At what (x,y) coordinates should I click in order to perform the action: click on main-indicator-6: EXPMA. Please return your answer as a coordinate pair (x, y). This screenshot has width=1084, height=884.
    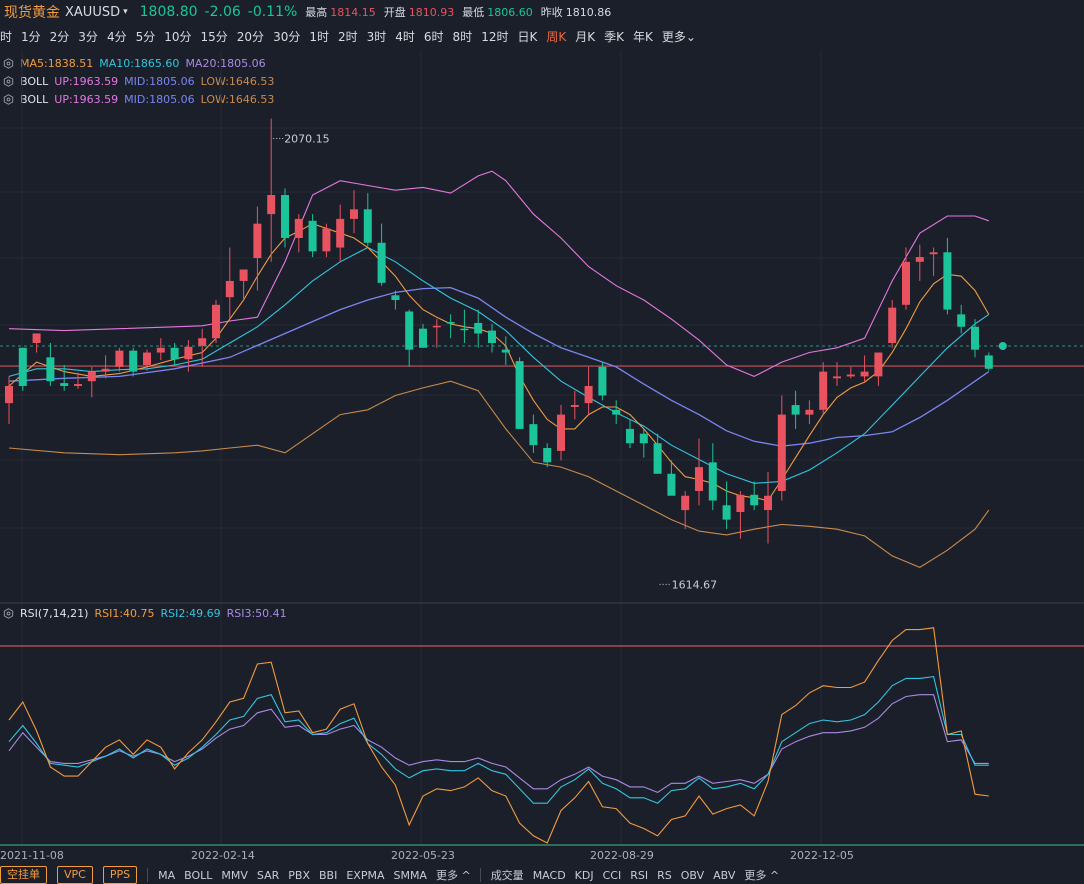
    Looking at the image, I should click on (365, 875).